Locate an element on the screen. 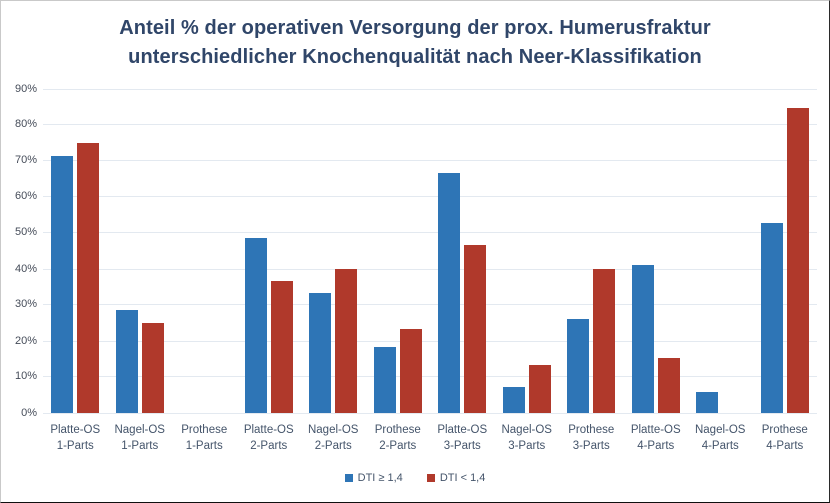  y-axis-tick-label: 30% is located at coordinates (25, 304).